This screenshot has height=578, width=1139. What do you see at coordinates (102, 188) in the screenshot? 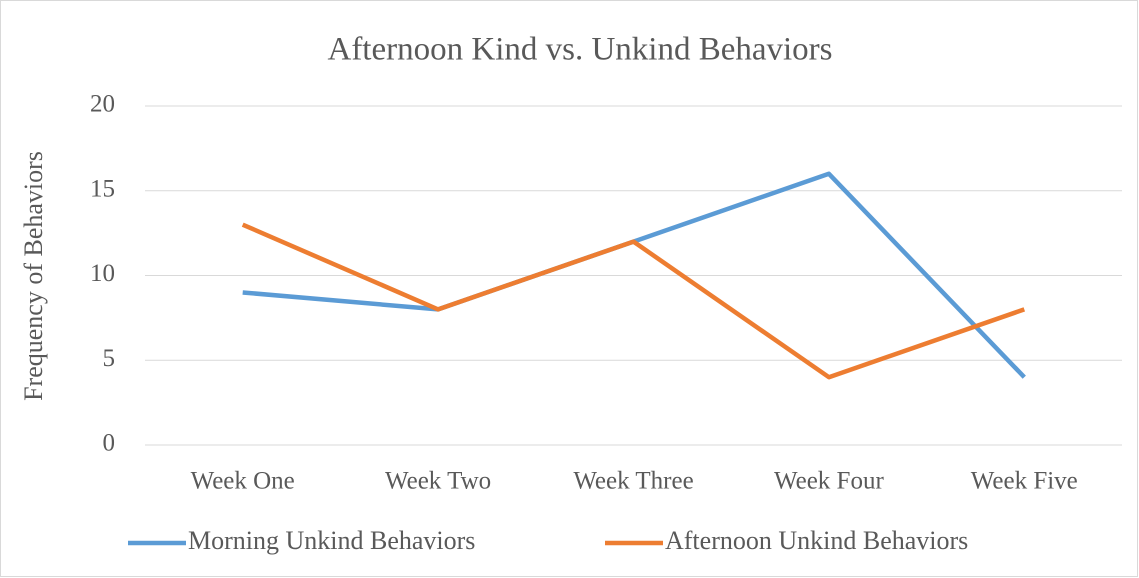
I see `y-tick-label: 15` at bounding box center [102, 188].